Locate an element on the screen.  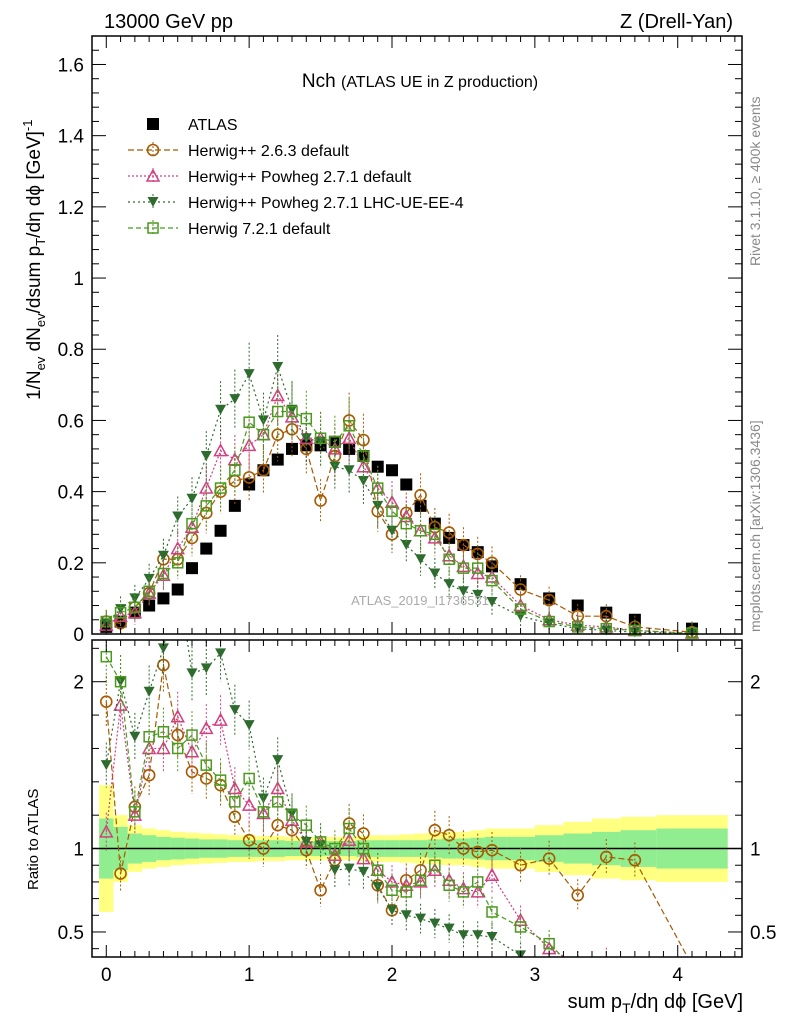
ratio-tick-label: 2 is located at coordinates (78, 683).